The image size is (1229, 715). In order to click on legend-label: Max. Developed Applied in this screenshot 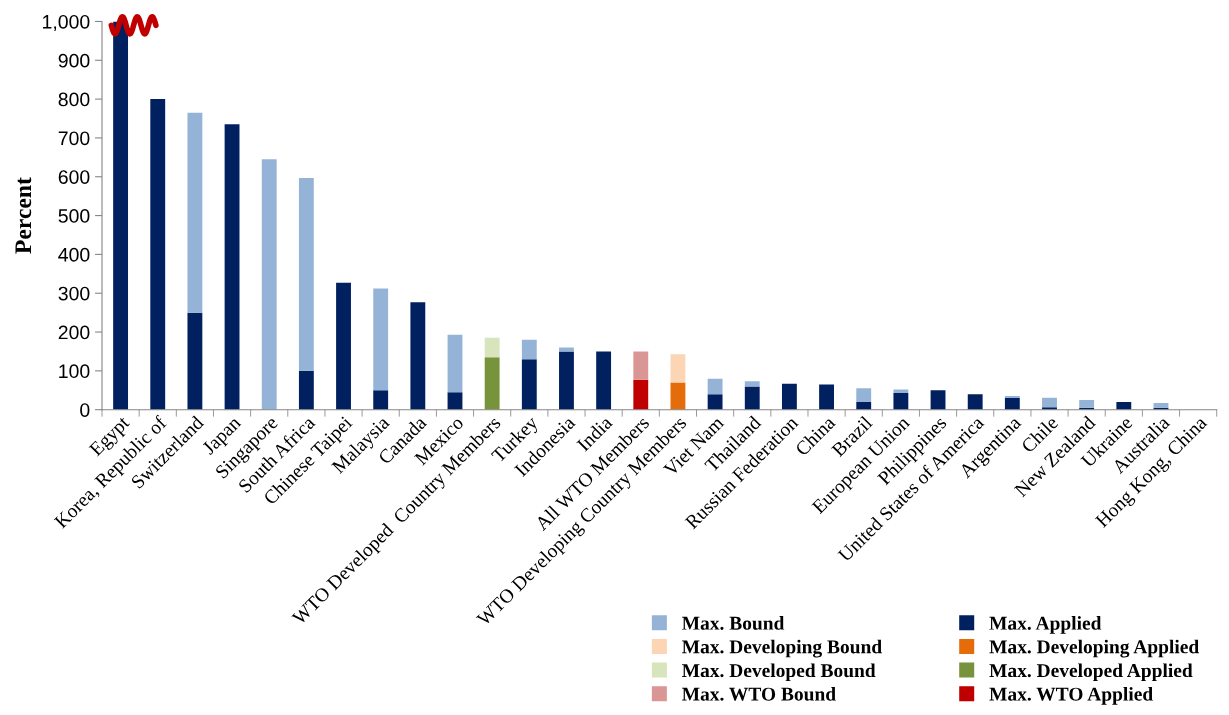, I will do `click(1091, 672)`.